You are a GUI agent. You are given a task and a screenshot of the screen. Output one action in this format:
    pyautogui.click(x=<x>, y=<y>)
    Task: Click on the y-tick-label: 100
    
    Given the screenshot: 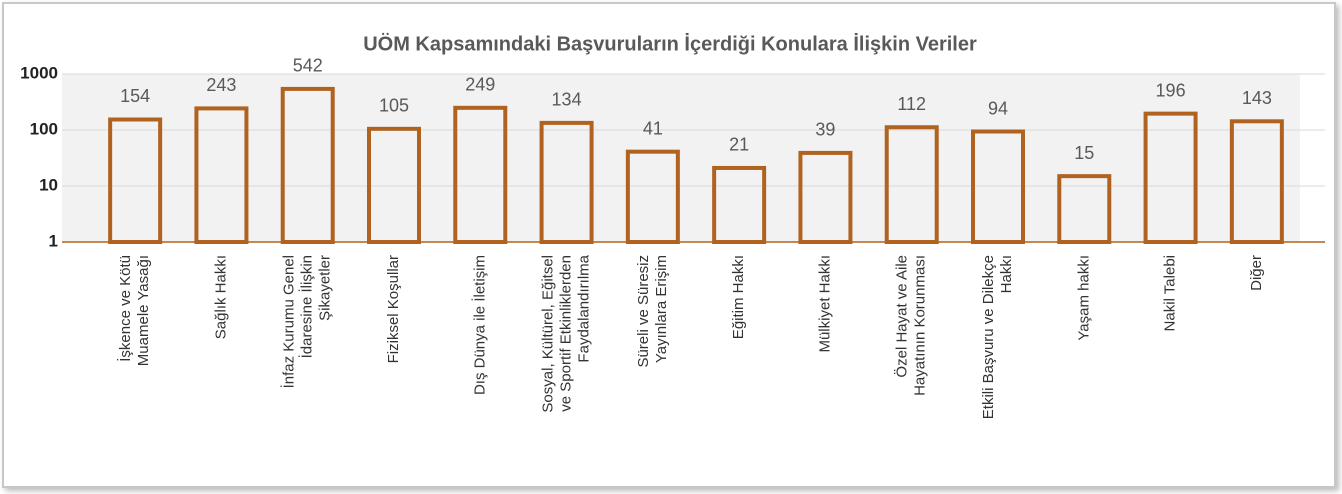 What is the action you would take?
    pyautogui.click(x=44, y=128)
    